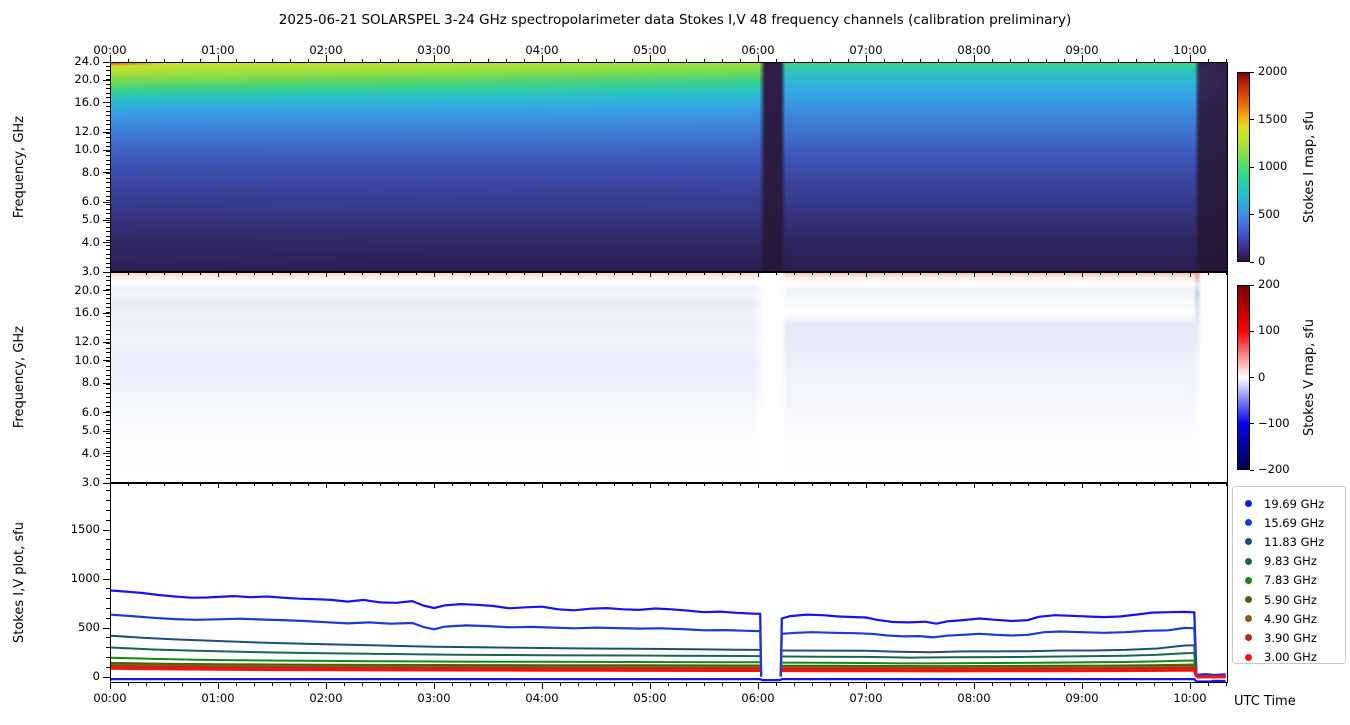  What do you see at coordinates (1190, 50) in the screenshot?
I see `x-tick-label-top: 10:00` at bounding box center [1190, 50].